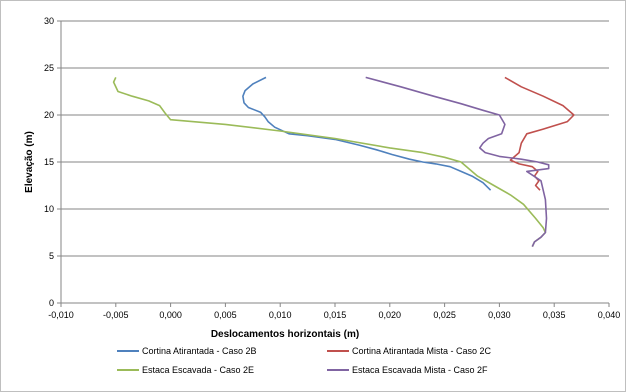  I want to click on x-tick-label: 0,030, so click(499, 315).